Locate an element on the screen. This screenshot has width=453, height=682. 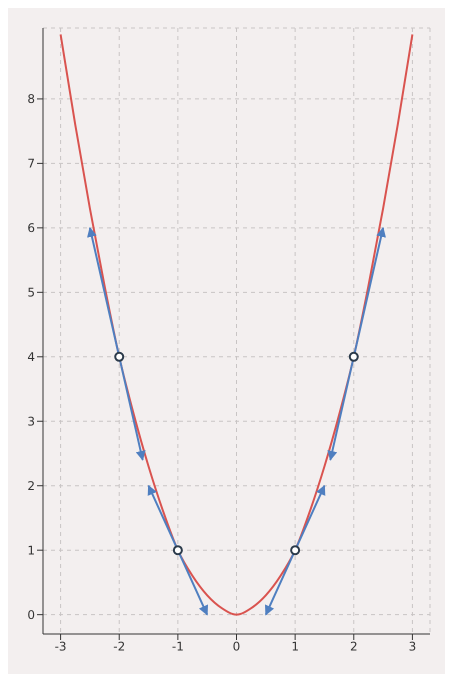
x-tick-label: -1 is located at coordinates (178, 647).